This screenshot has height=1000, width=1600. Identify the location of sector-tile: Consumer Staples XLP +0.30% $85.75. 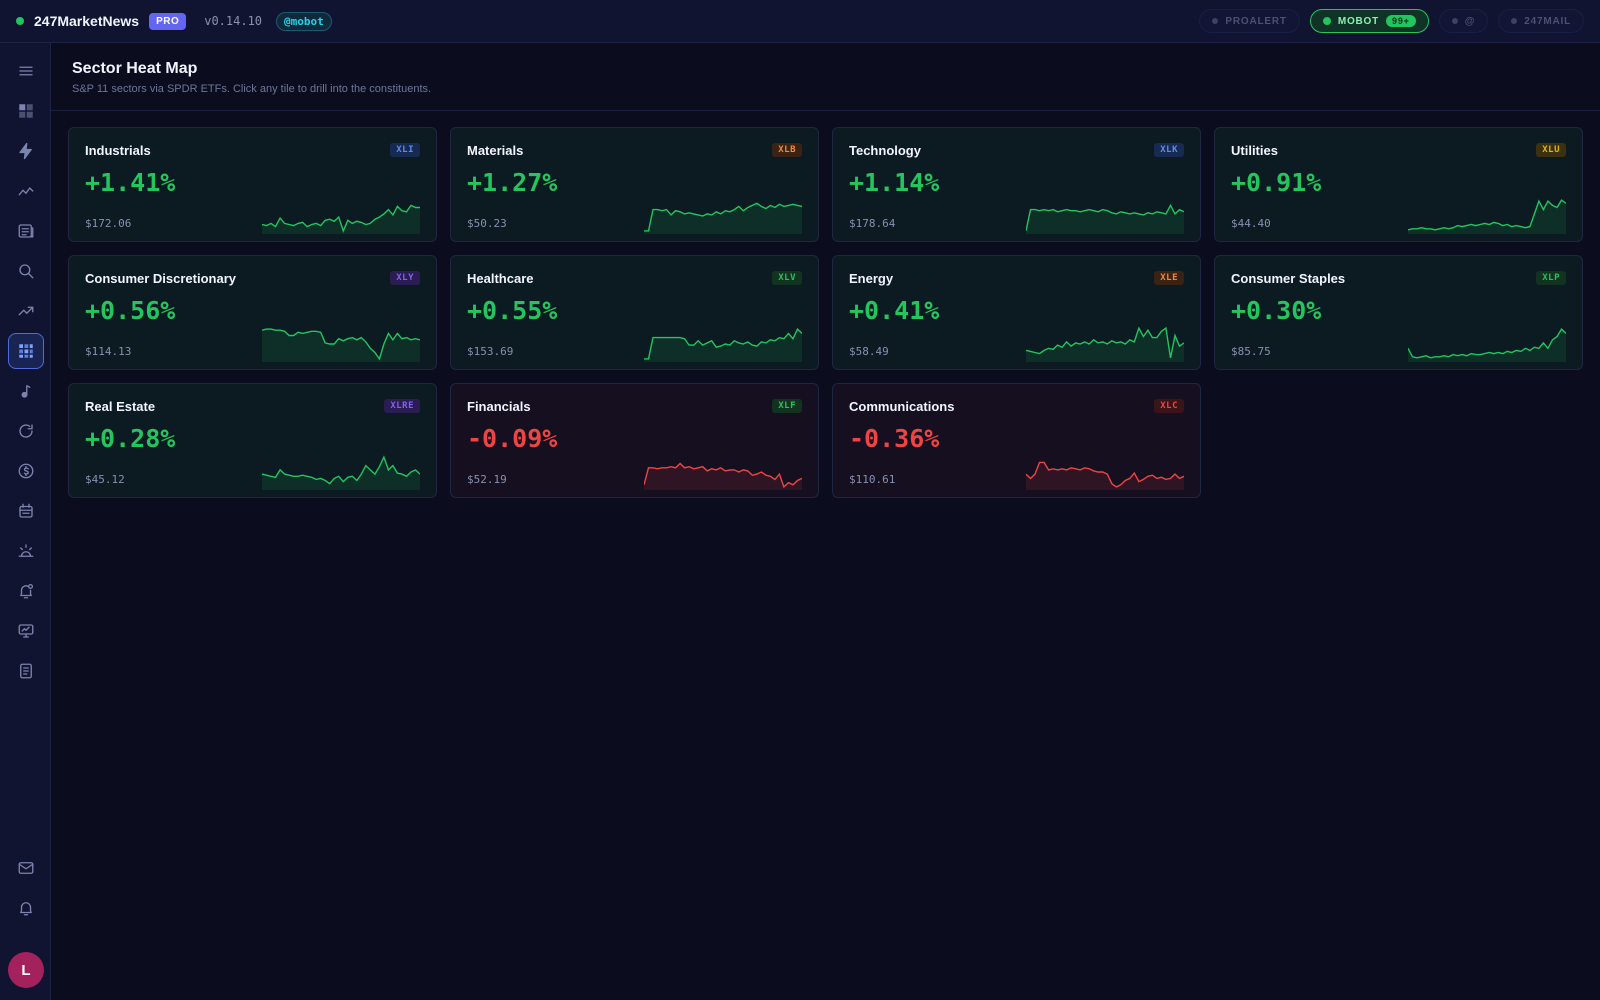
(1398, 312).